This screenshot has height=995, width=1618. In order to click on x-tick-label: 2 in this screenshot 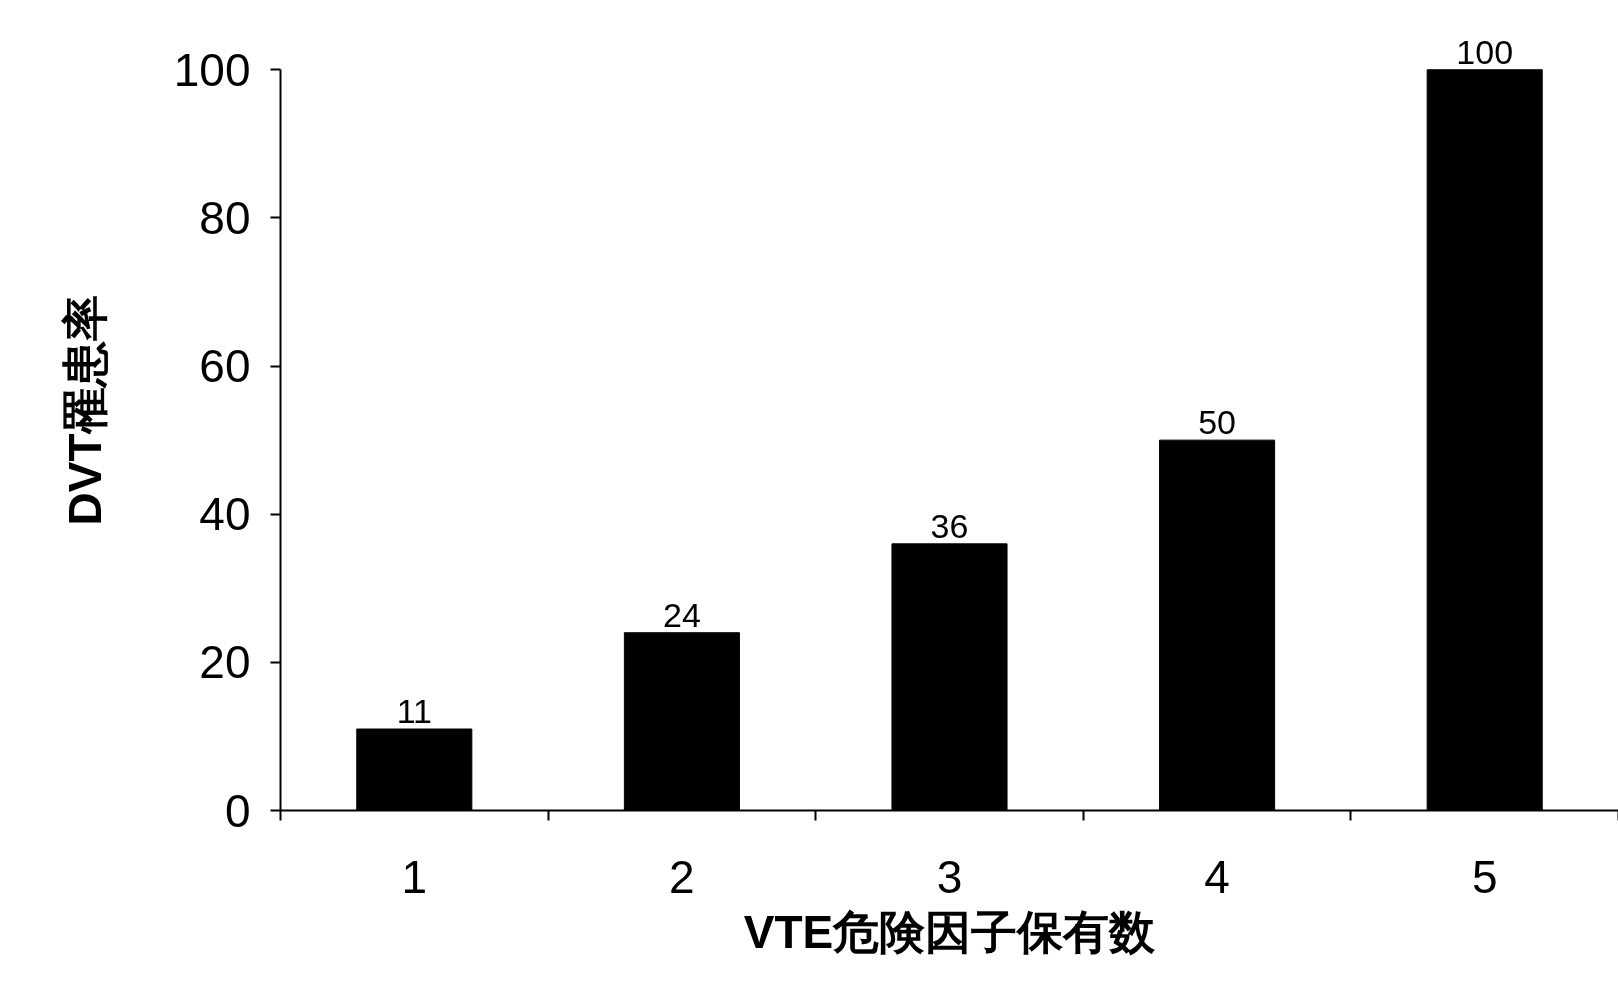, I will do `click(682, 876)`.